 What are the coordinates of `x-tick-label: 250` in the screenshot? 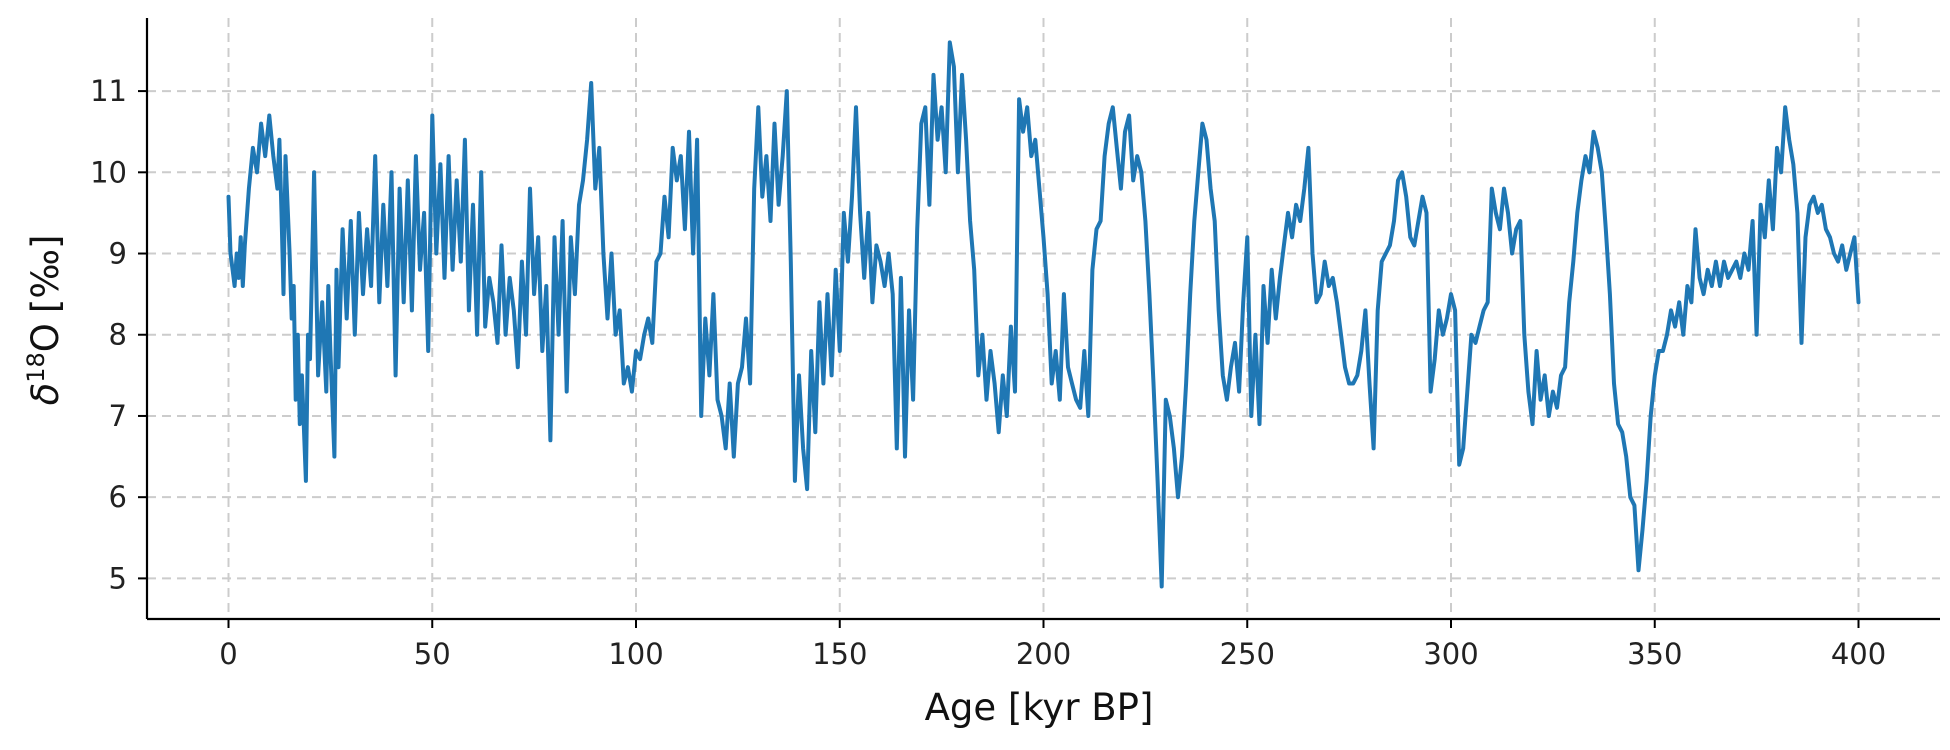 It's located at (1247, 654).